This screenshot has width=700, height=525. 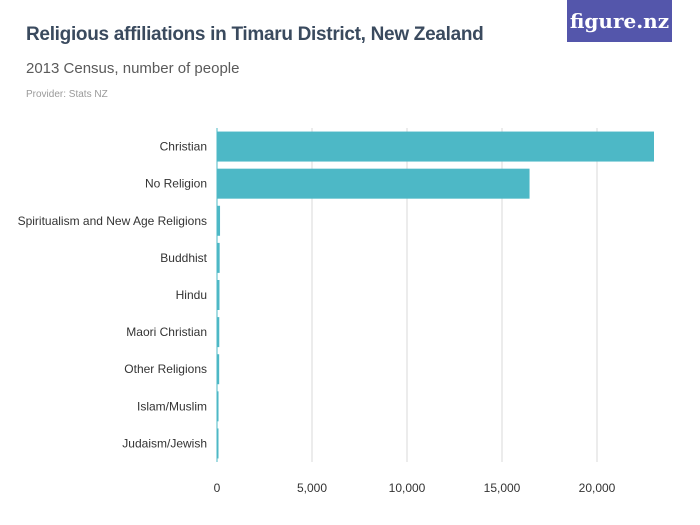 What do you see at coordinates (502, 488) in the screenshot?
I see `x-tick-label-3: 15,000` at bounding box center [502, 488].